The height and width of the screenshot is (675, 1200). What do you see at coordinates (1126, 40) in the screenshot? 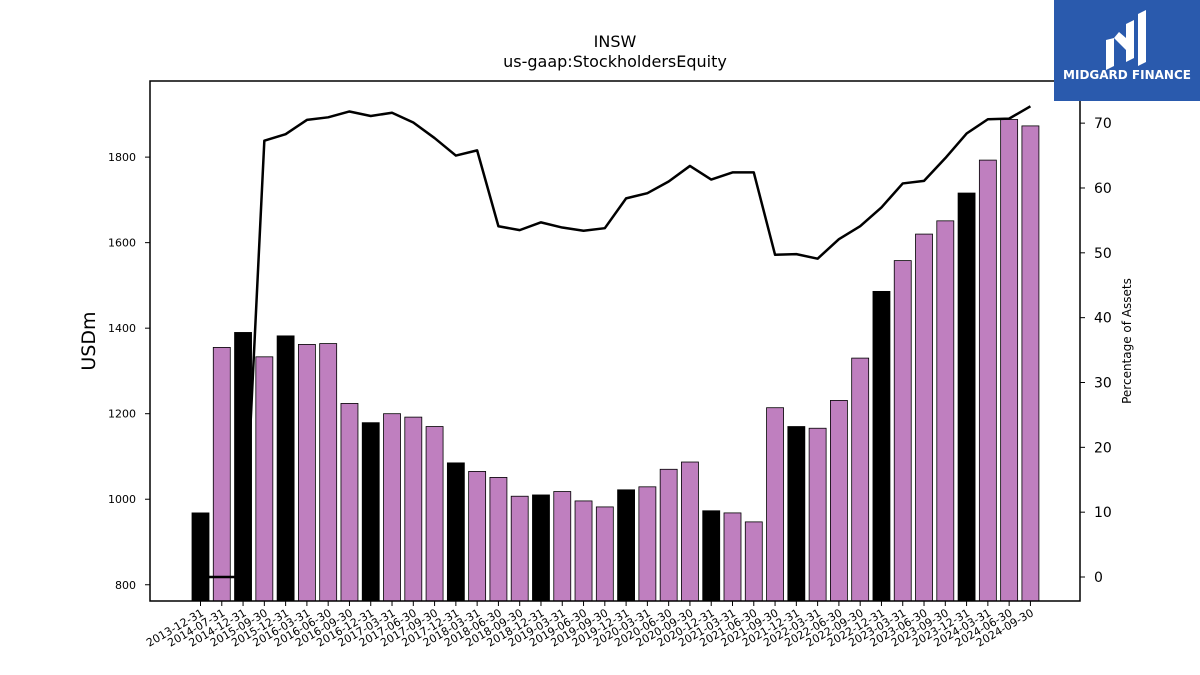
I see `logo-mark-icon` at bounding box center [1126, 40].